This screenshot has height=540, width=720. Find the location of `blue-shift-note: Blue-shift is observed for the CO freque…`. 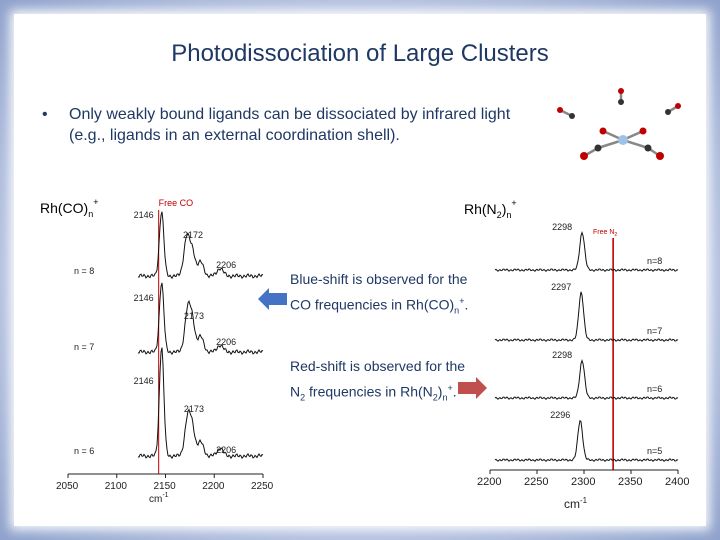

blue-shift-note: Blue-shift is observed for the CO freque… is located at coordinates (379, 293).